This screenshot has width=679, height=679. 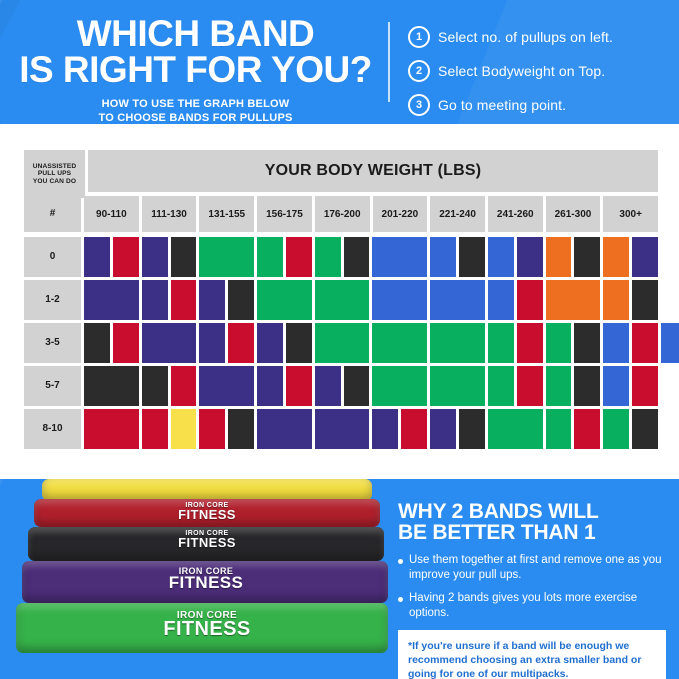 I want to click on row-header-8-10: 8-10, so click(x=52, y=429).